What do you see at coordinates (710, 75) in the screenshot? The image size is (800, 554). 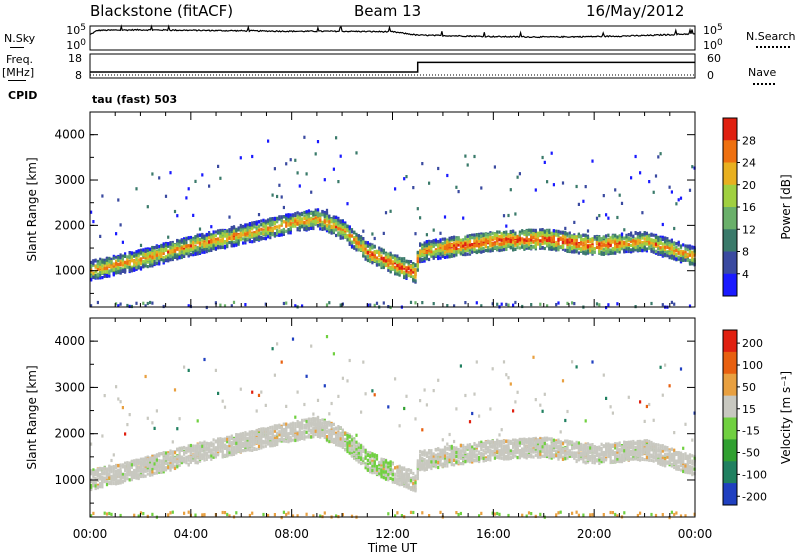 I see `nave-tick-low: 0` at bounding box center [710, 75].